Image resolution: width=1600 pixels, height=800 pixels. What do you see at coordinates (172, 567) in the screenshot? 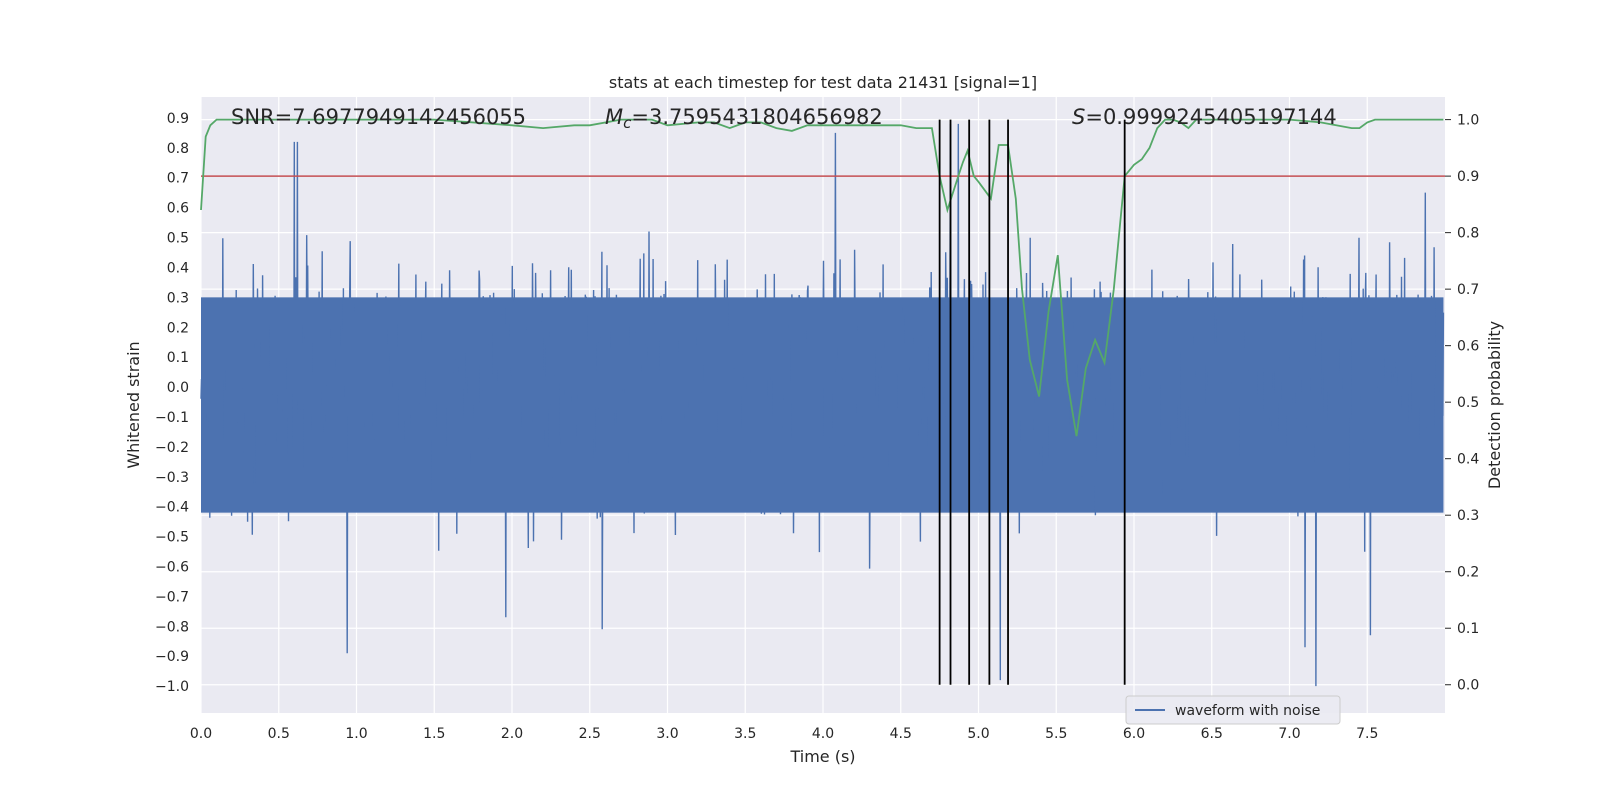
I see `y-left-tick-label: −0.6` at bounding box center [172, 567].